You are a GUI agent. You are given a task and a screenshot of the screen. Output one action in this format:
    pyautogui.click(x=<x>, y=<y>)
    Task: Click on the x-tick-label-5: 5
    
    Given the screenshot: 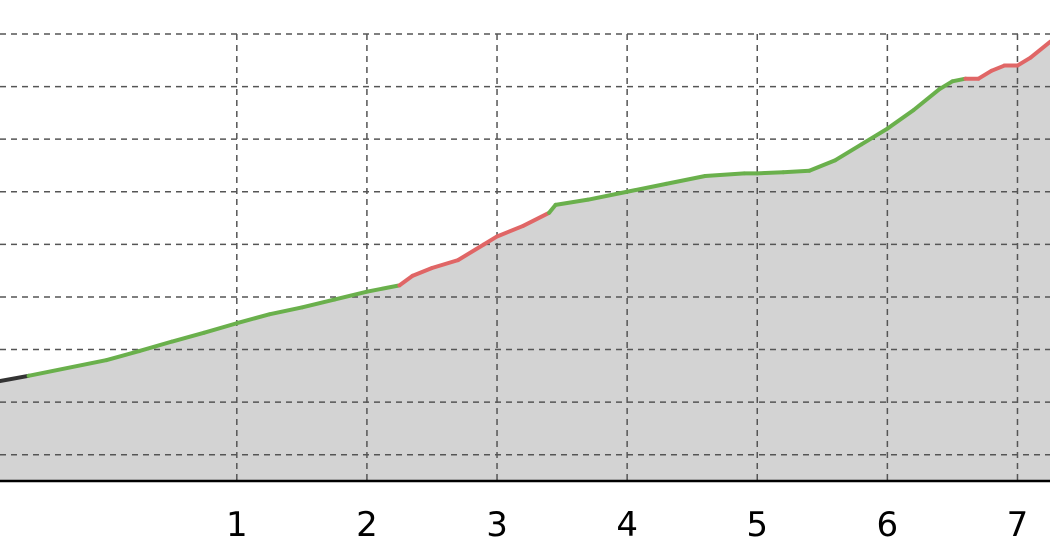 What is the action you would take?
    pyautogui.click(x=757, y=525)
    